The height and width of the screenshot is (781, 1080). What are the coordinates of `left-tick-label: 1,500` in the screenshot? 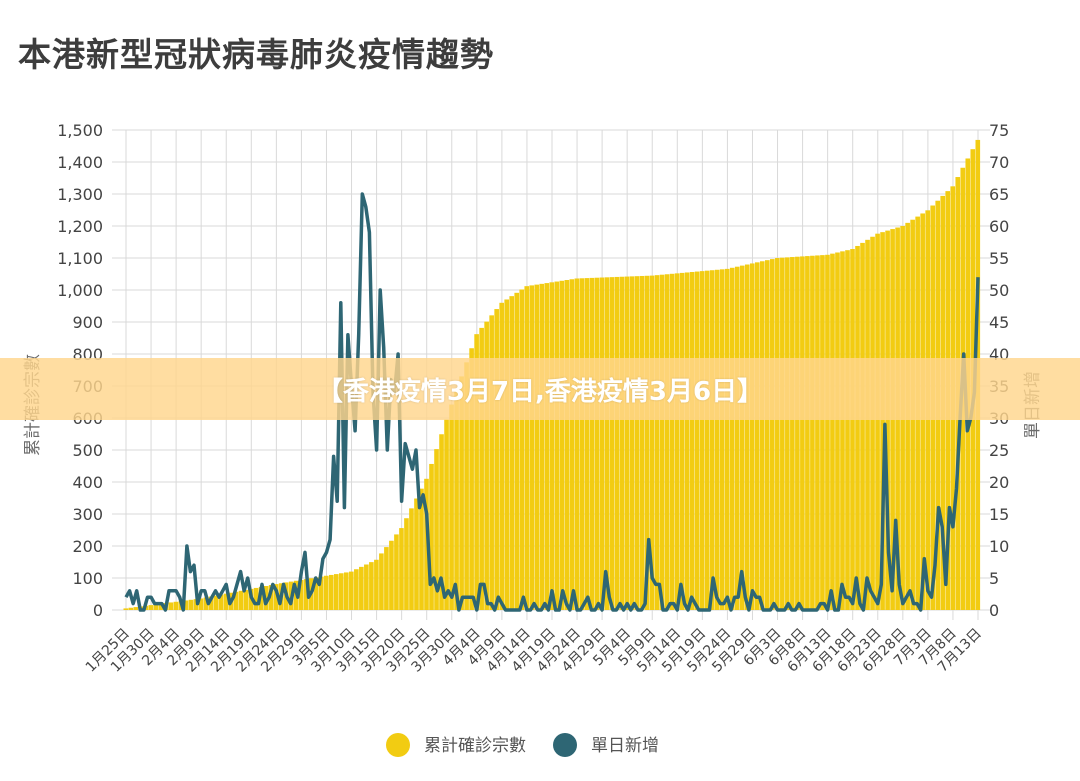 It's located at (80, 130).